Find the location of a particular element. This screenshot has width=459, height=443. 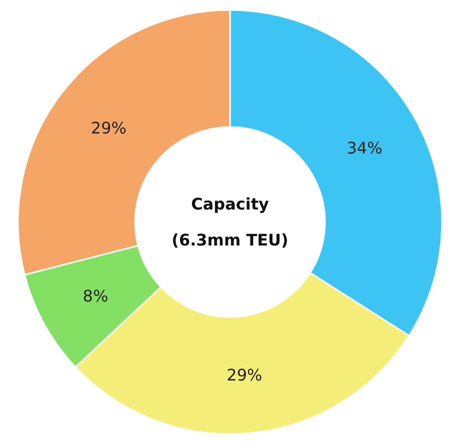

text: (6.3mm TEU) is located at coordinates (230, 240).